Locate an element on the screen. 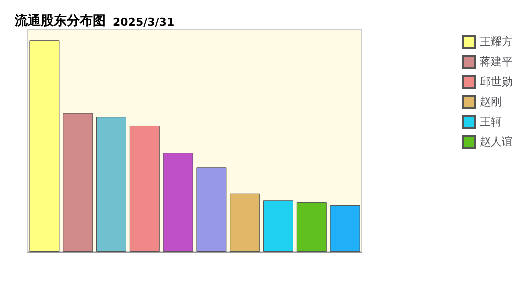 The height and width of the screenshot is (294, 530). legend-label: 赵人谊 is located at coordinates (496, 142).